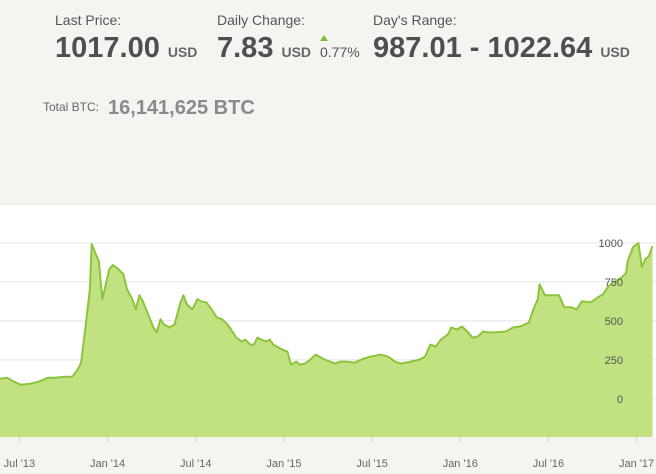 The image size is (656, 474). I want to click on x-tick-label: Jul '15, so click(371, 464).